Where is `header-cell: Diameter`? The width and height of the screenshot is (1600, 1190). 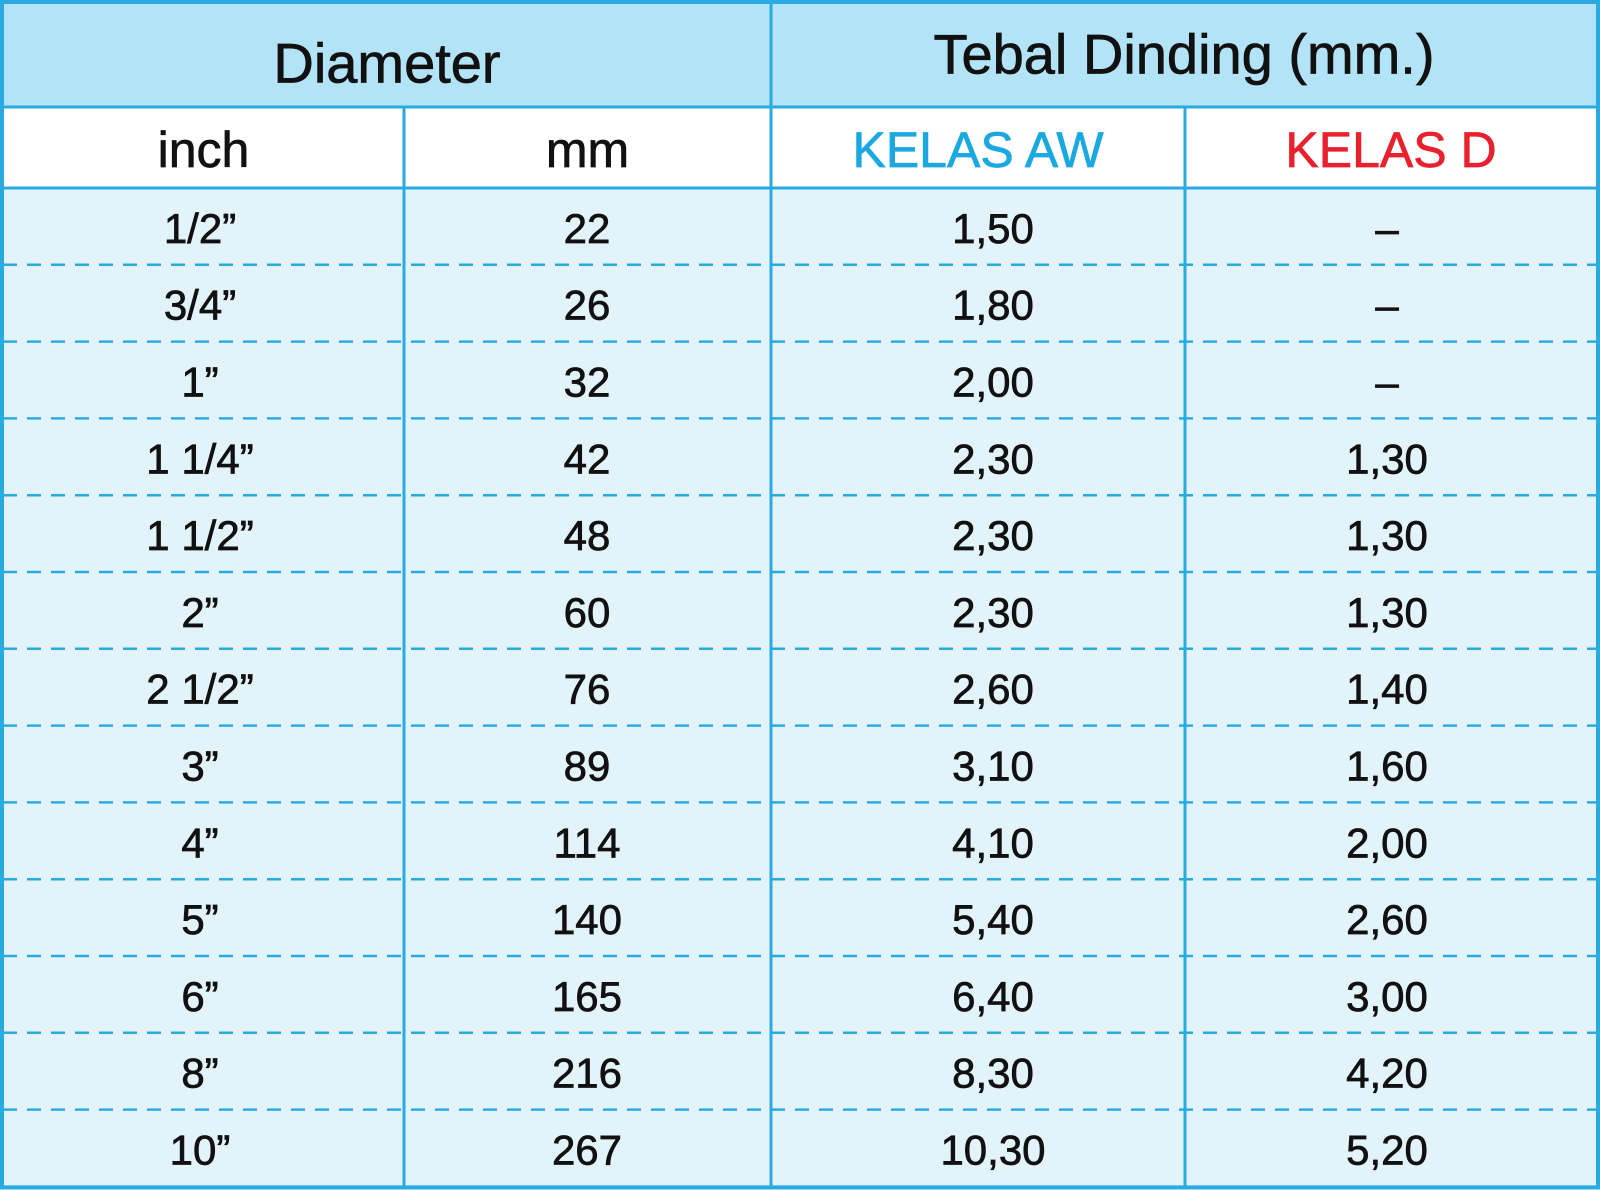 header-cell: Diameter is located at coordinates (386, 63).